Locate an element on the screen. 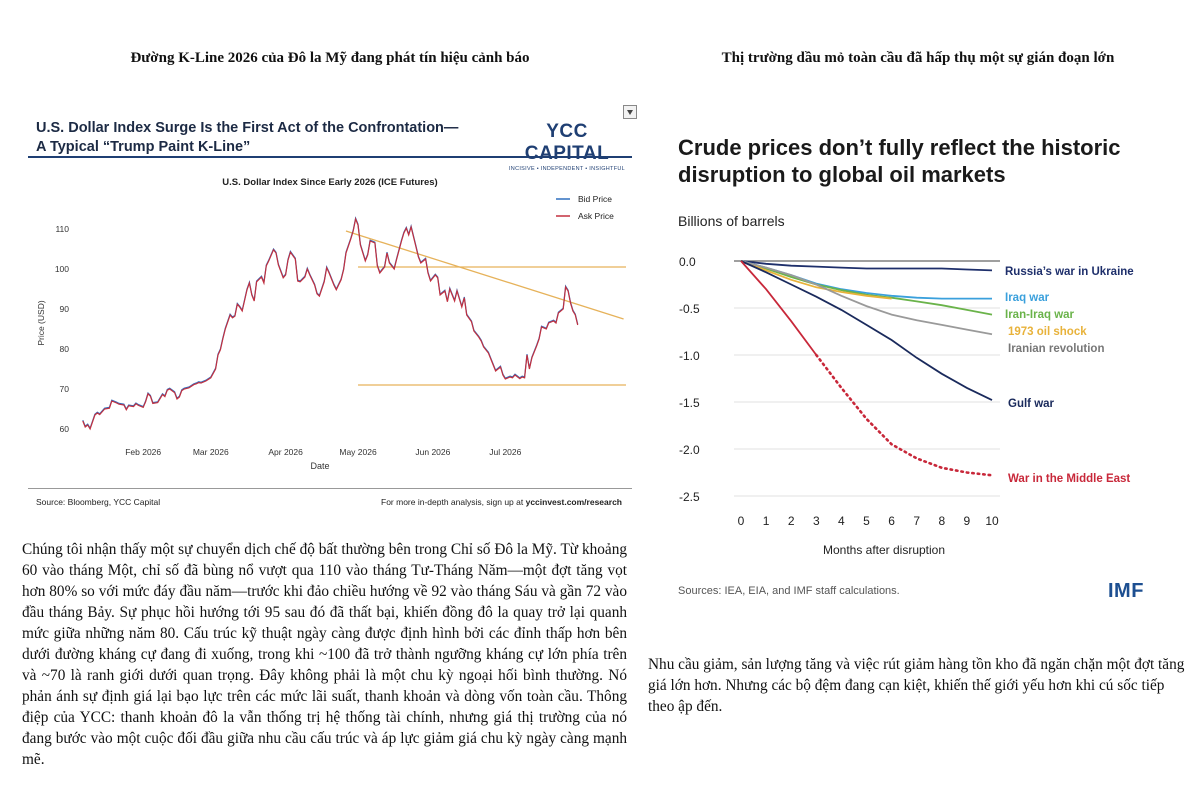 This screenshot has width=1200, height=795. oil-series-iran-iraq-war is located at coordinates (866, 288).